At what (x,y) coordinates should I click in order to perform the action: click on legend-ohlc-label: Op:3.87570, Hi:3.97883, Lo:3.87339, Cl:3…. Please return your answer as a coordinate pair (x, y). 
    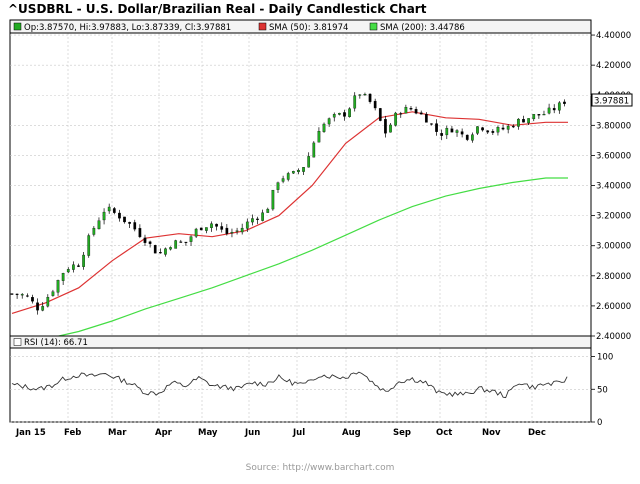
    Looking at the image, I should click on (127, 28).